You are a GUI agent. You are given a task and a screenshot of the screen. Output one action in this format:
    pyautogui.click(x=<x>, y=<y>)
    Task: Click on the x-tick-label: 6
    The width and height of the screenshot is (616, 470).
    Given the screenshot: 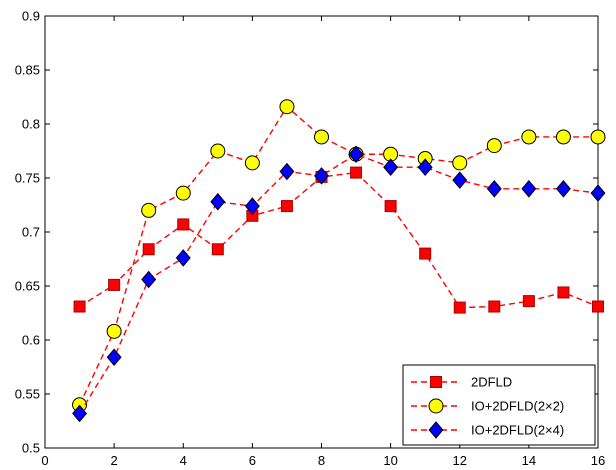 What is the action you would take?
    pyautogui.click(x=252, y=460)
    